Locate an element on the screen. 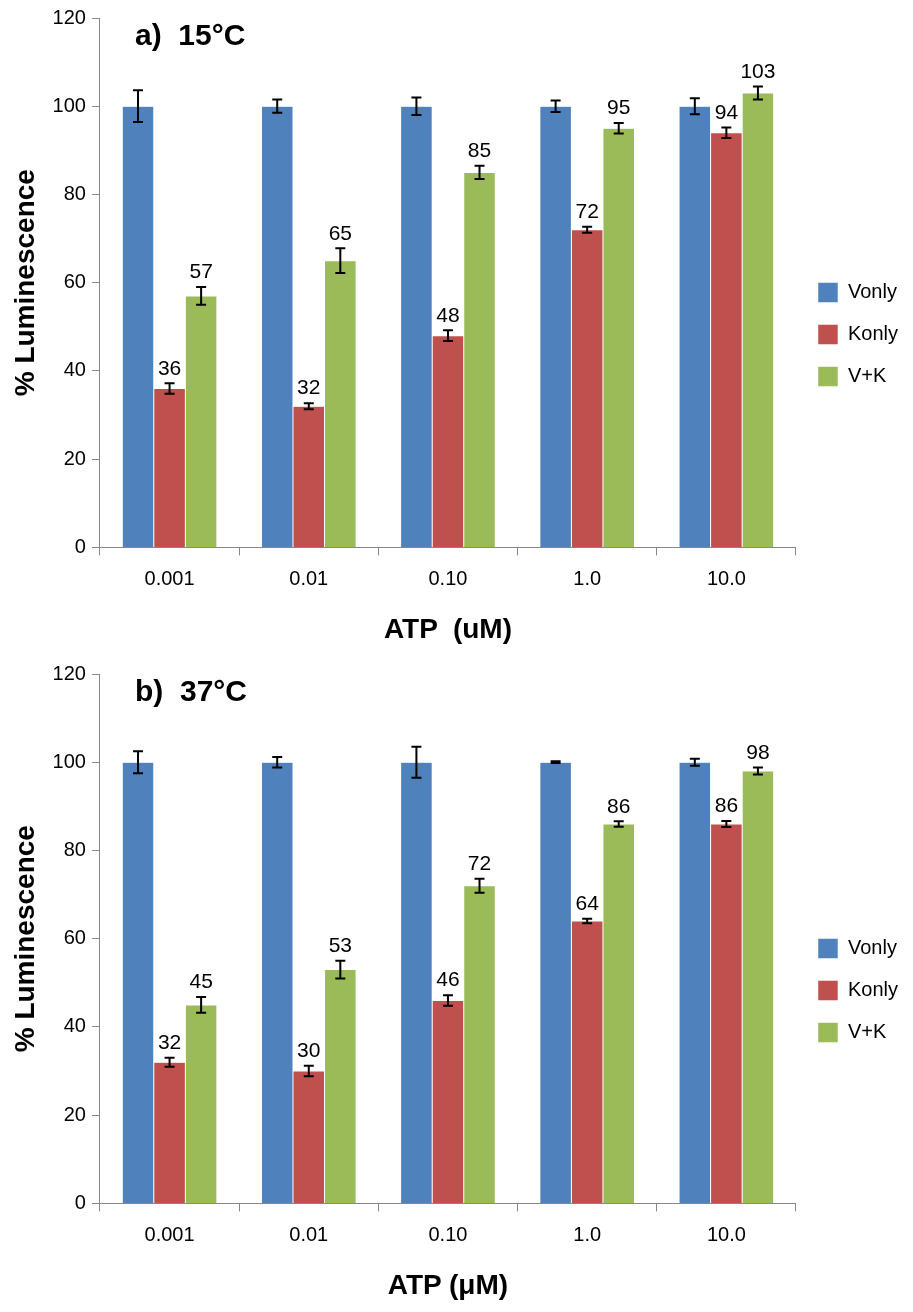  data-label: 36 is located at coordinates (169, 367).